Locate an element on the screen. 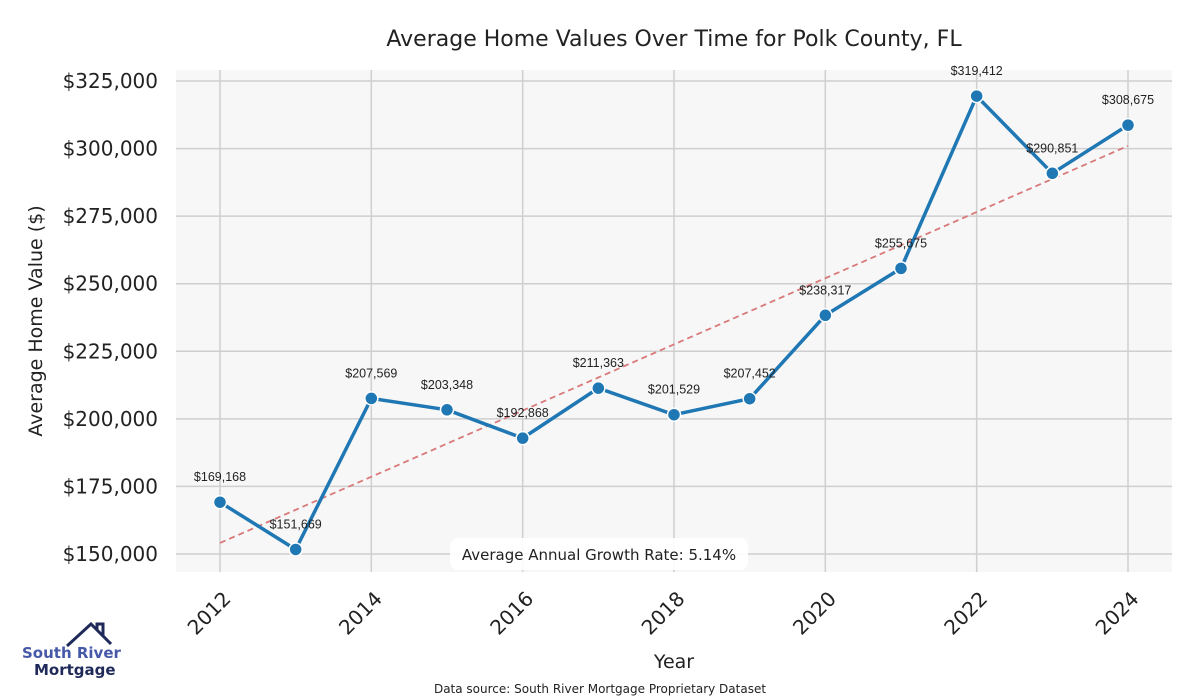  data-label: $151,669 is located at coordinates (296, 524).